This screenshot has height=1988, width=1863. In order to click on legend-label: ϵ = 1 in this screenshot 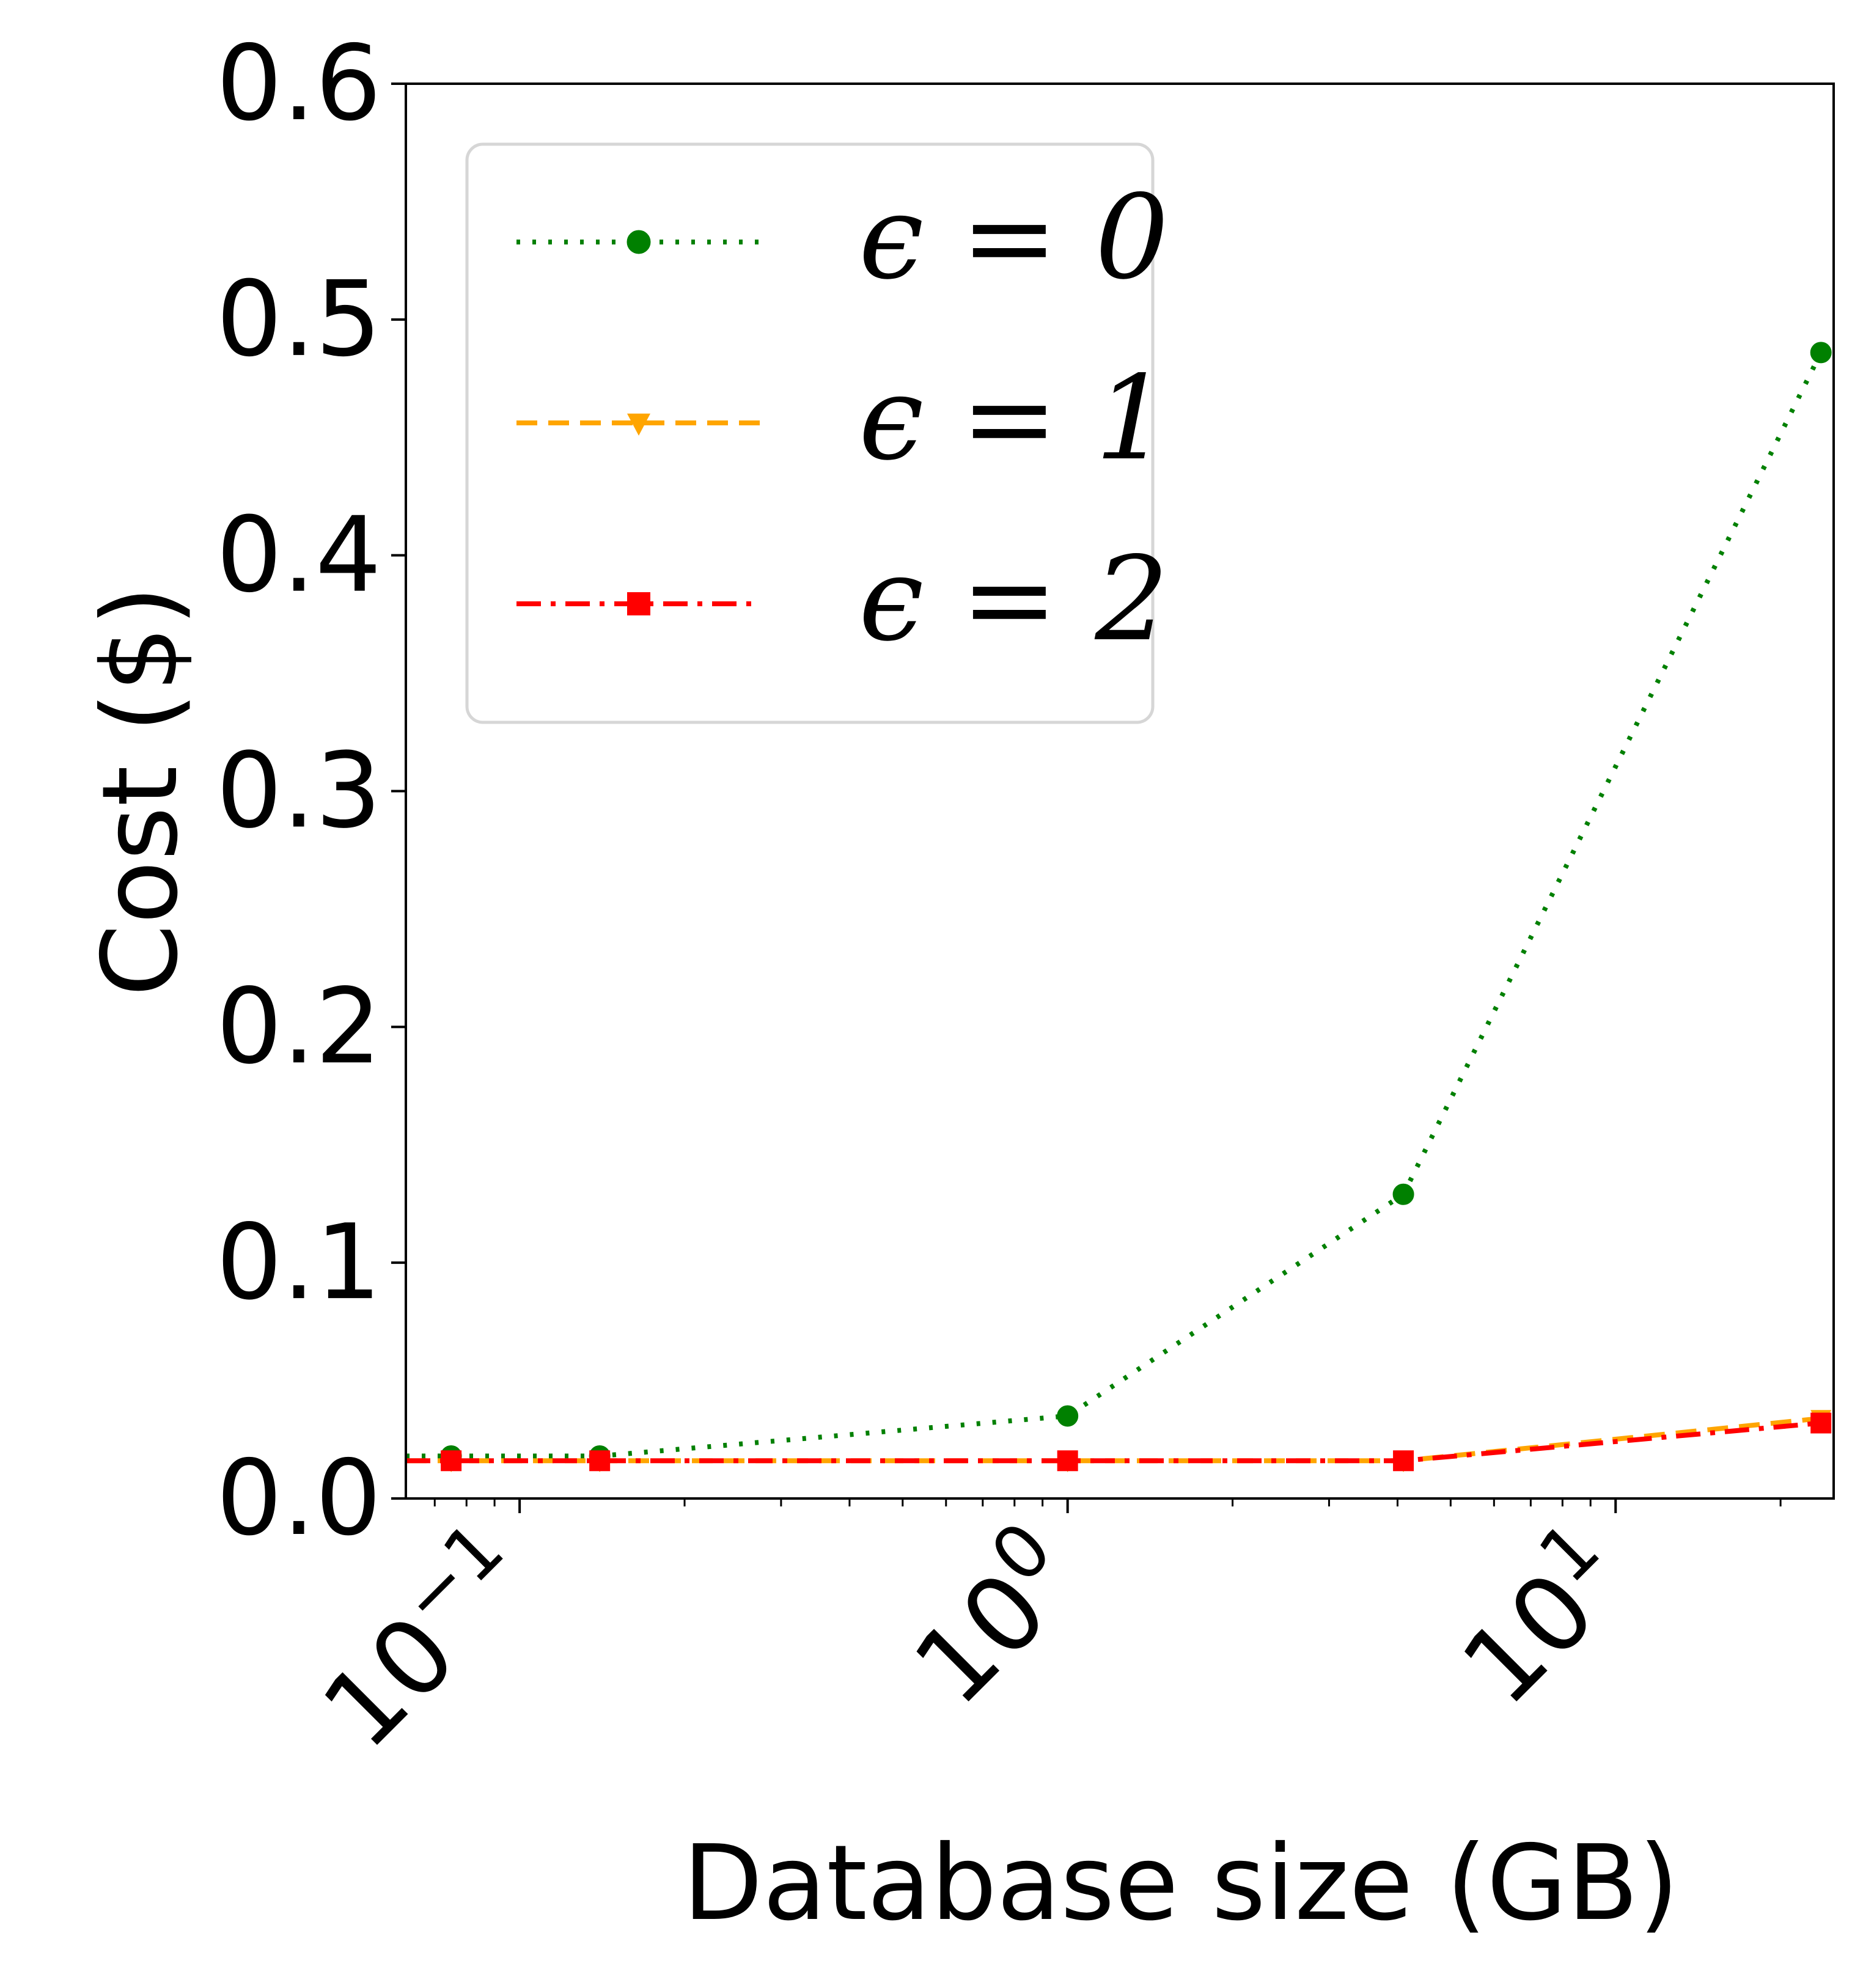, I will do `click(1014, 418)`.